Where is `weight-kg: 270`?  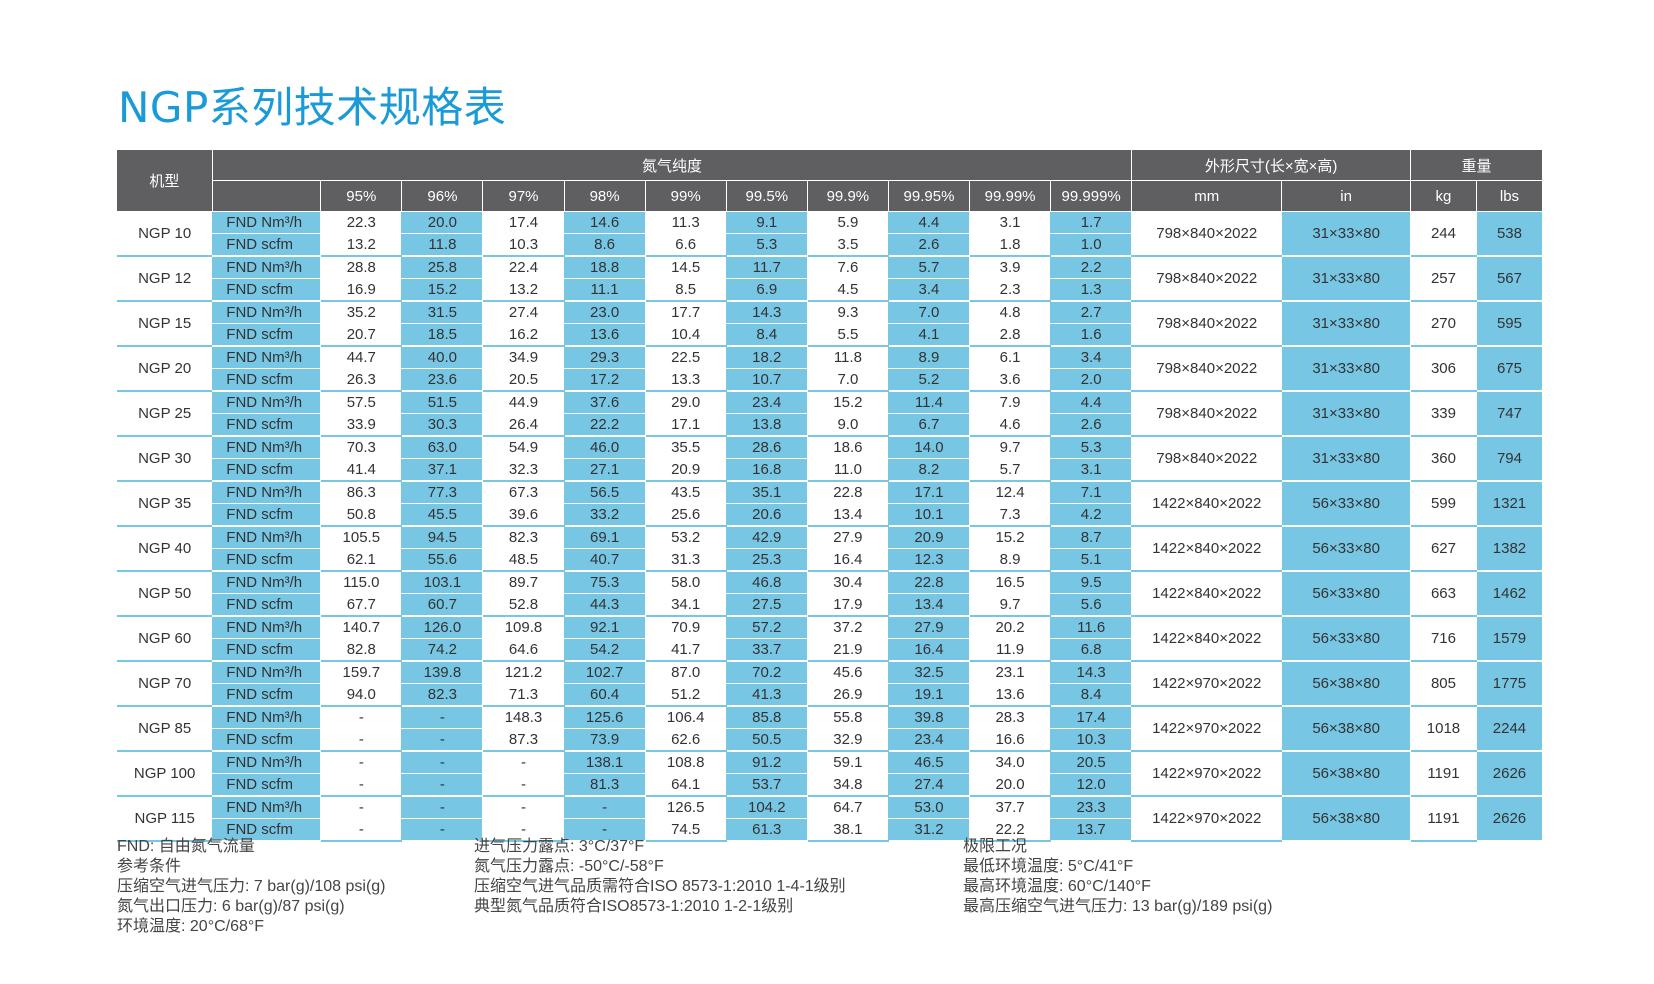 weight-kg: 270 is located at coordinates (1443, 324).